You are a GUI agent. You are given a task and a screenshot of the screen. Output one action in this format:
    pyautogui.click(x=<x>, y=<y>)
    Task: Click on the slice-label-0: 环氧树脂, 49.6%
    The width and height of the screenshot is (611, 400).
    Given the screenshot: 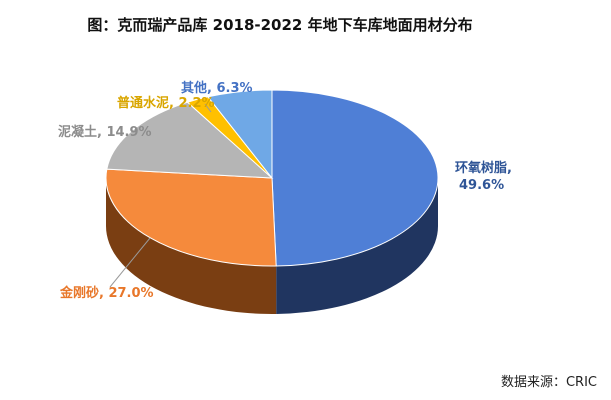 What is the action you would take?
    pyautogui.click(x=483, y=176)
    